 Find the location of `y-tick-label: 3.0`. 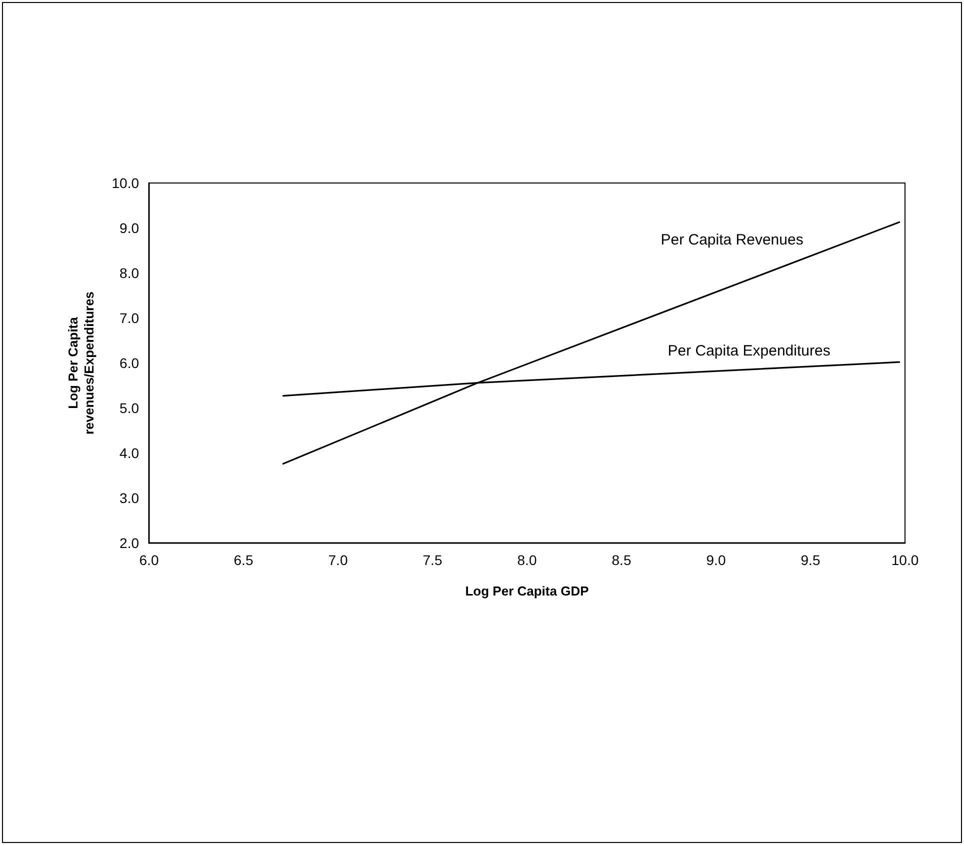

y-tick-label: 3.0 is located at coordinates (130, 498).